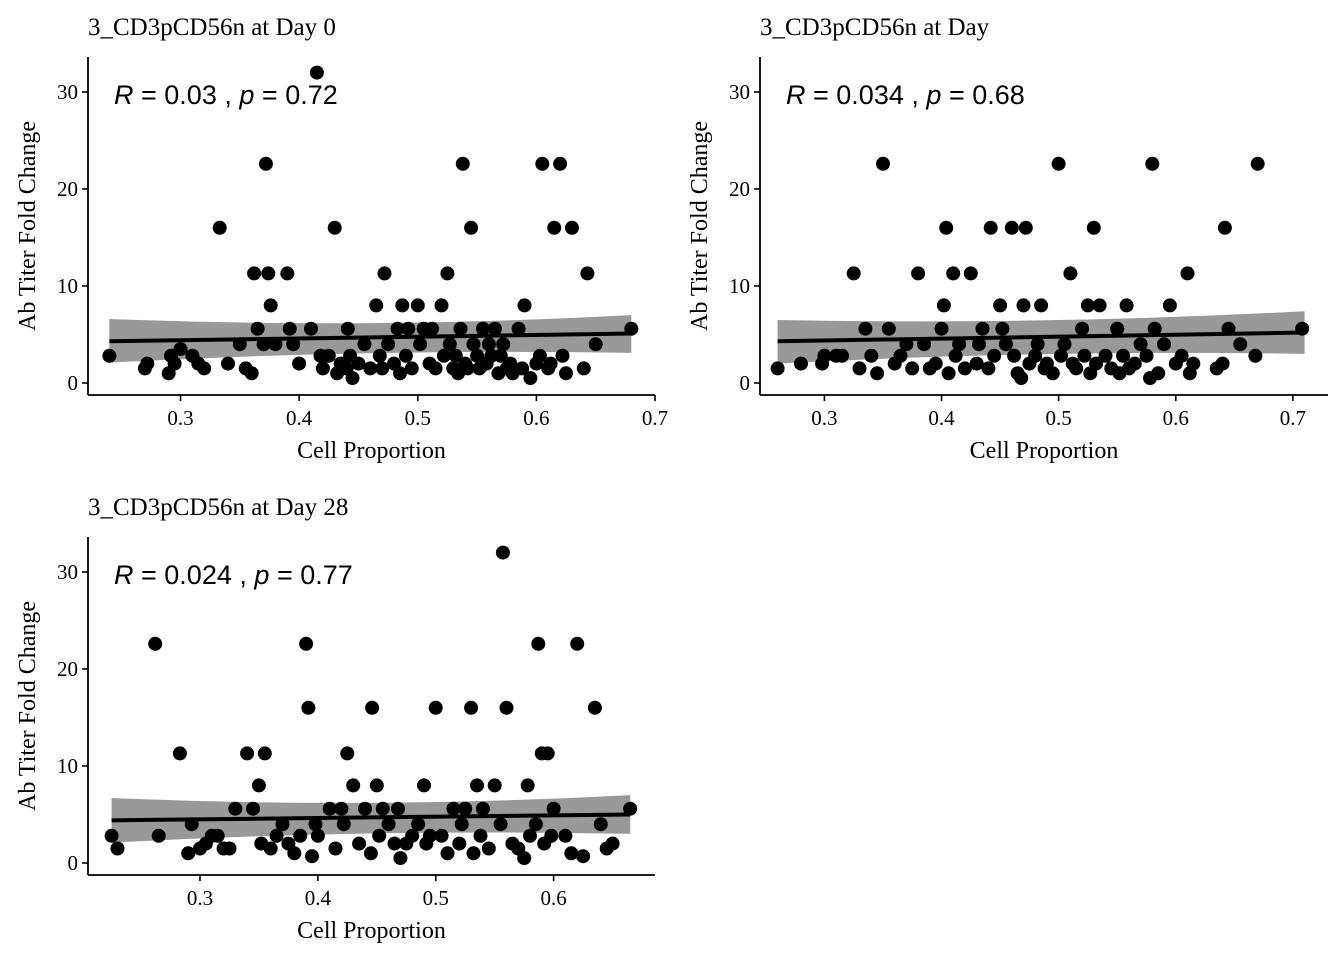 The image size is (1344, 960). What do you see at coordinates (190, 95) in the screenshot?
I see `stat-r-value: 0.03` at bounding box center [190, 95].